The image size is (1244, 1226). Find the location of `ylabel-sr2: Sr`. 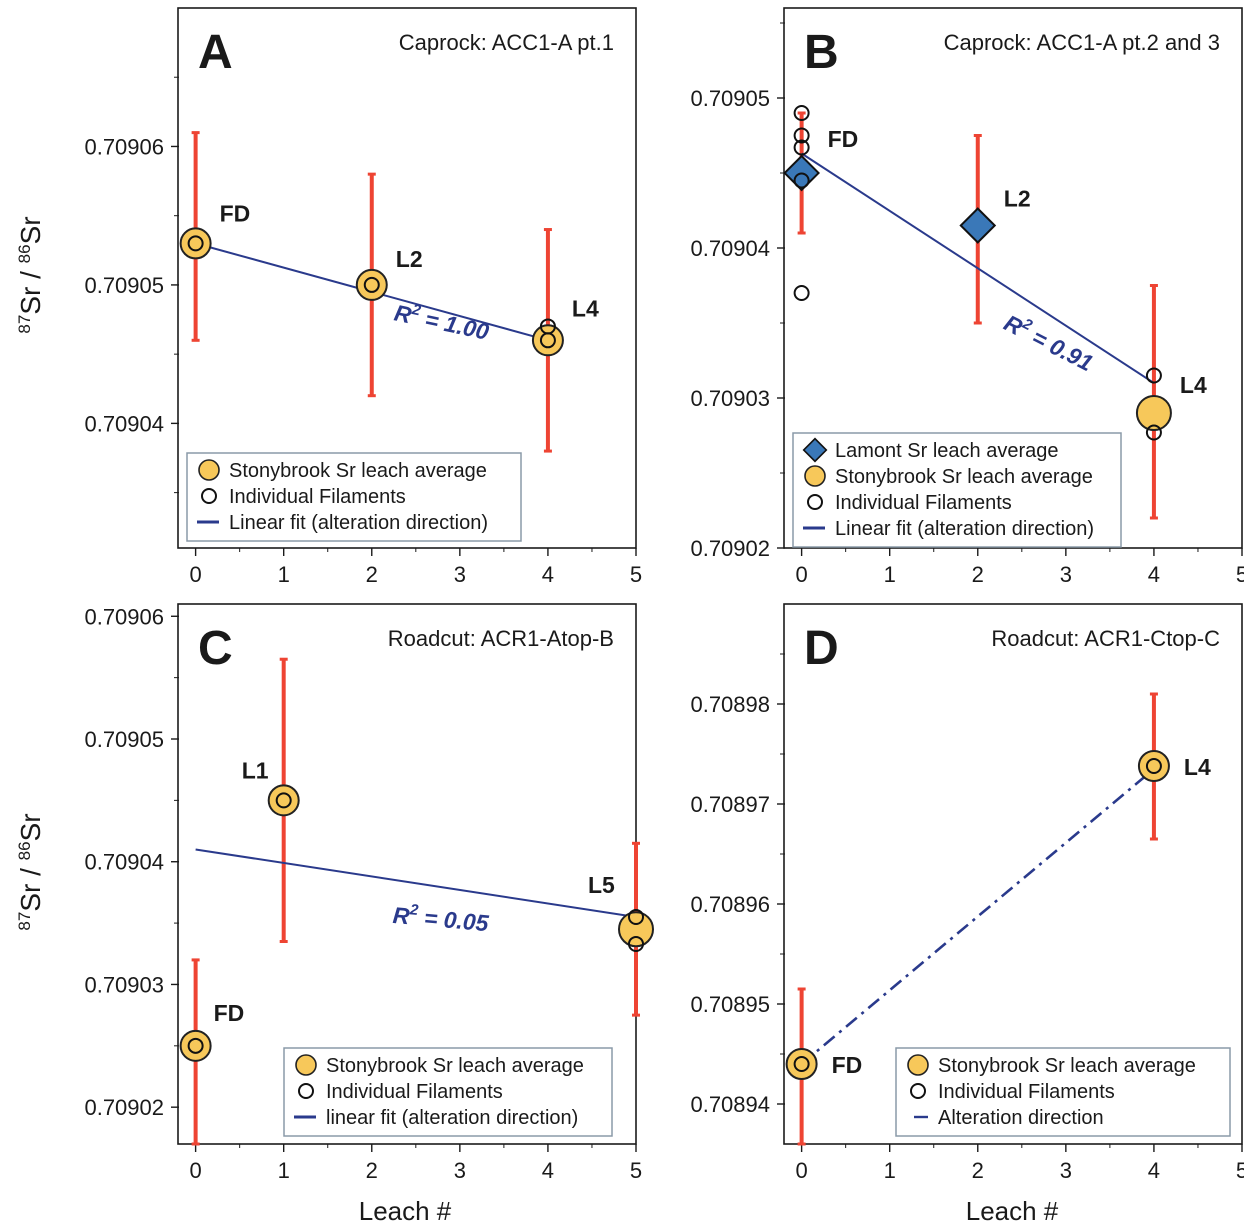

ylabel-sr2: Sr is located at coordinates (30, 827).